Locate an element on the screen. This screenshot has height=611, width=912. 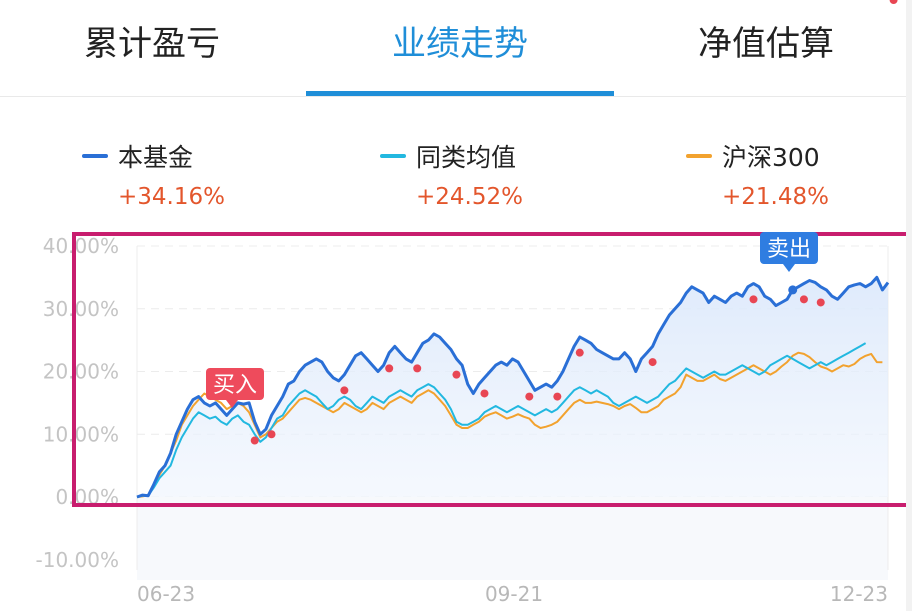
y-tick-label: 30.00% is located at coordinates (81, 309).